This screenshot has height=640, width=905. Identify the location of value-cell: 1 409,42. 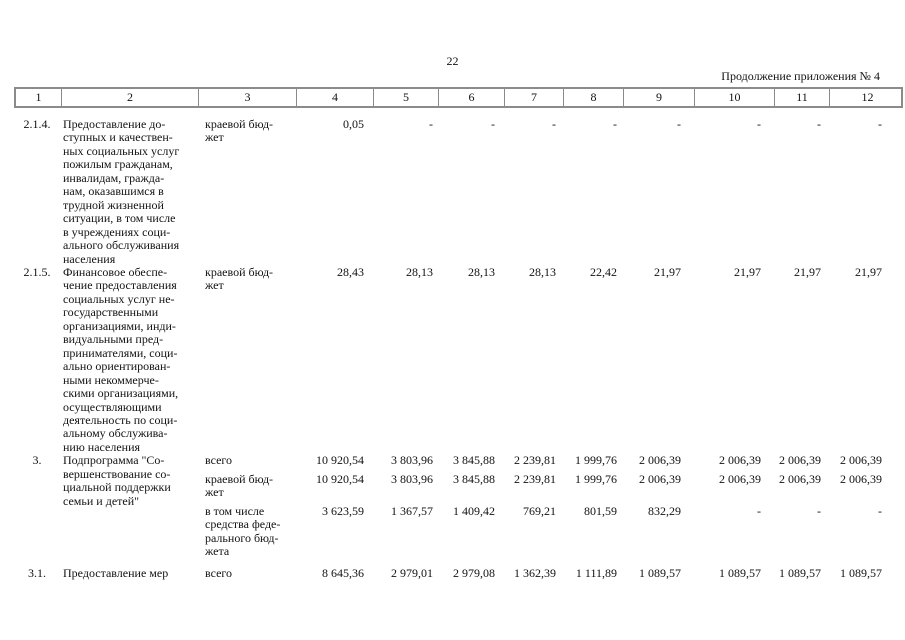
(474, 510).